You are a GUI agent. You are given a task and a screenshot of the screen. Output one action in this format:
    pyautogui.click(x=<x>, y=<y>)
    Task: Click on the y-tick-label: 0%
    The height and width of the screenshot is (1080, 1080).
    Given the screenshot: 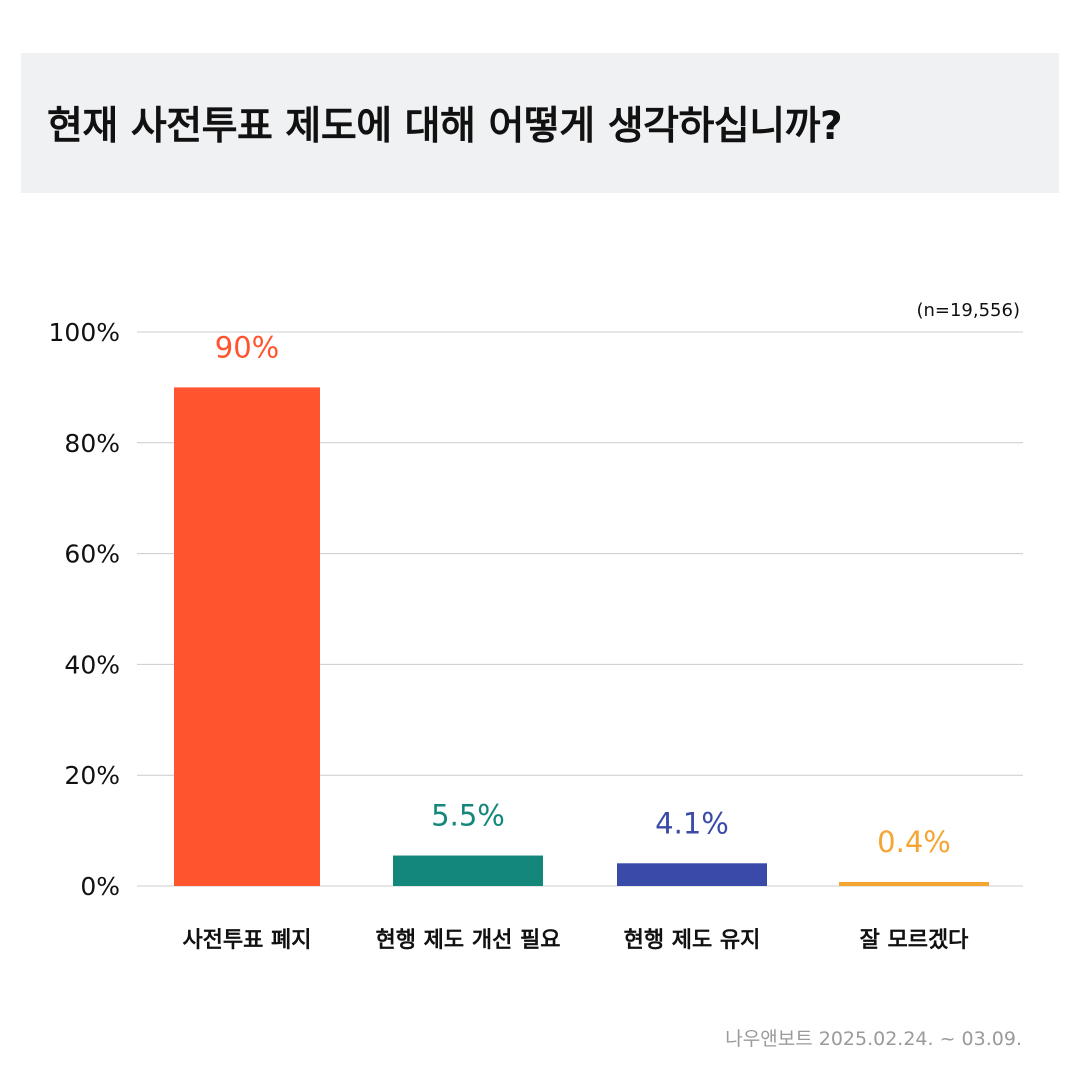 What is the action you would take?
    pyautogui.click(x=100, y=886)
    